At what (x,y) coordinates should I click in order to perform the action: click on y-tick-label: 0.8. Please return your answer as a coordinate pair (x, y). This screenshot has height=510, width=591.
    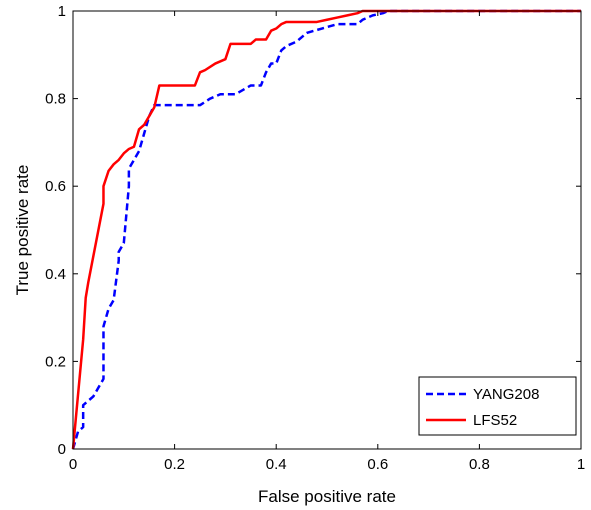
    Looking at the image, I should click on (55, 99).